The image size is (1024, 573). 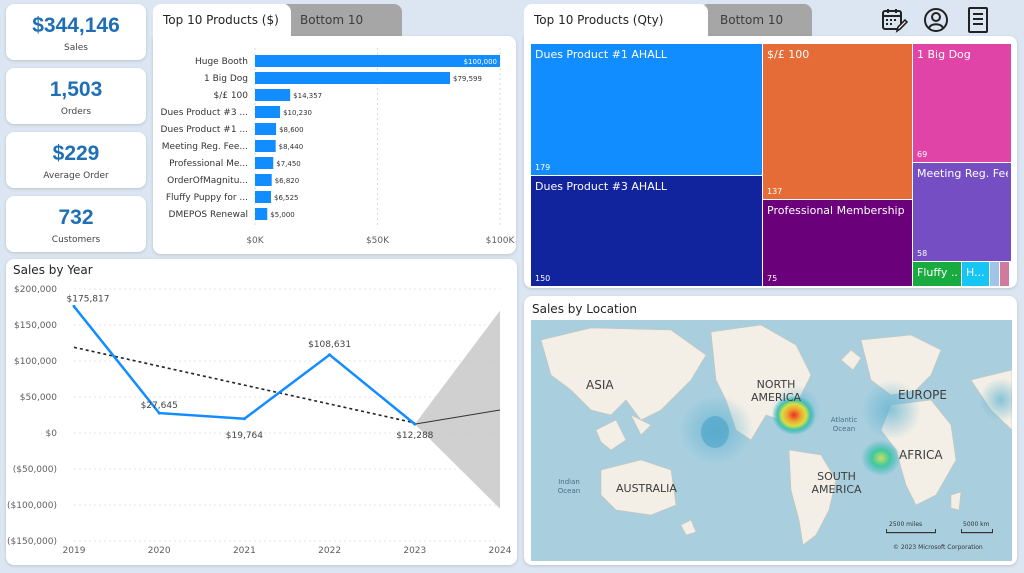 I want to click on calendar-edit-icon, so click(x=894, y=20).